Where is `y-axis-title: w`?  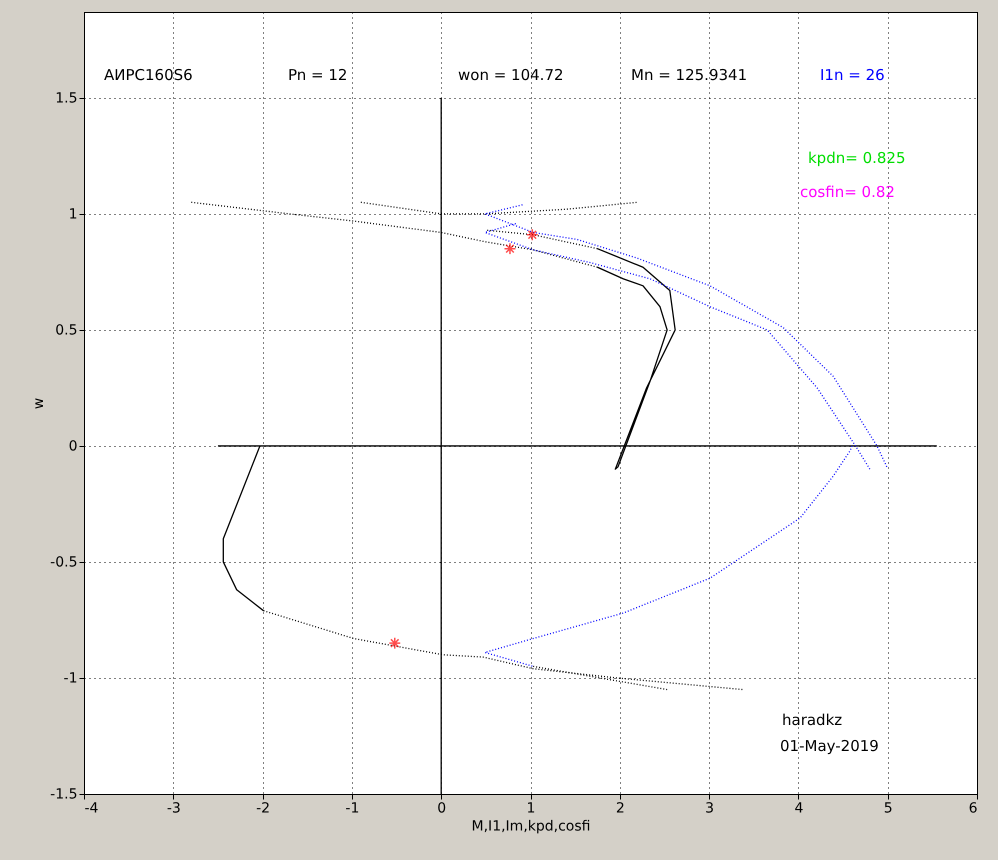 y-axis-title: w is located at coordinates (39, 404).